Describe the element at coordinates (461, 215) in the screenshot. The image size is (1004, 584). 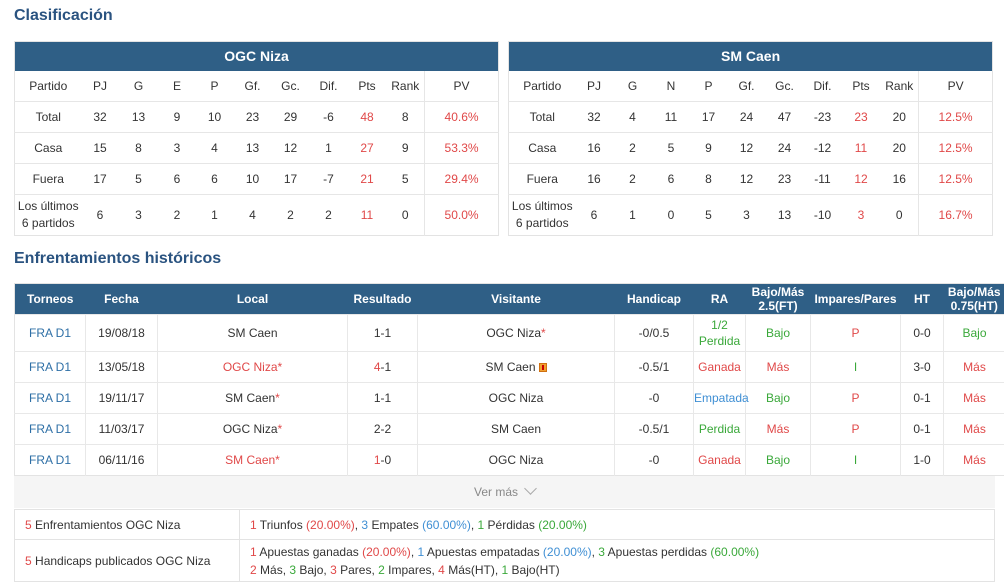
I see `cell-pv: 50.0%` at that location.